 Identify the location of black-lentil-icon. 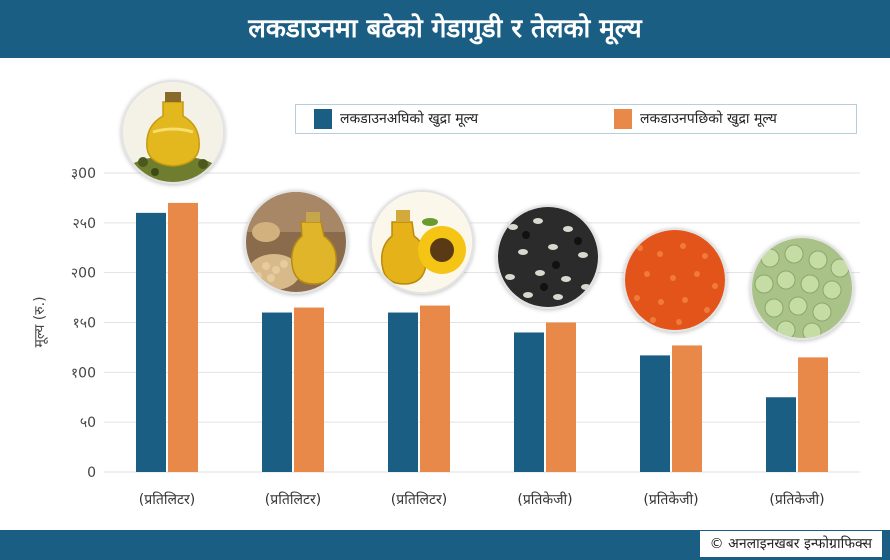
(548, 257).